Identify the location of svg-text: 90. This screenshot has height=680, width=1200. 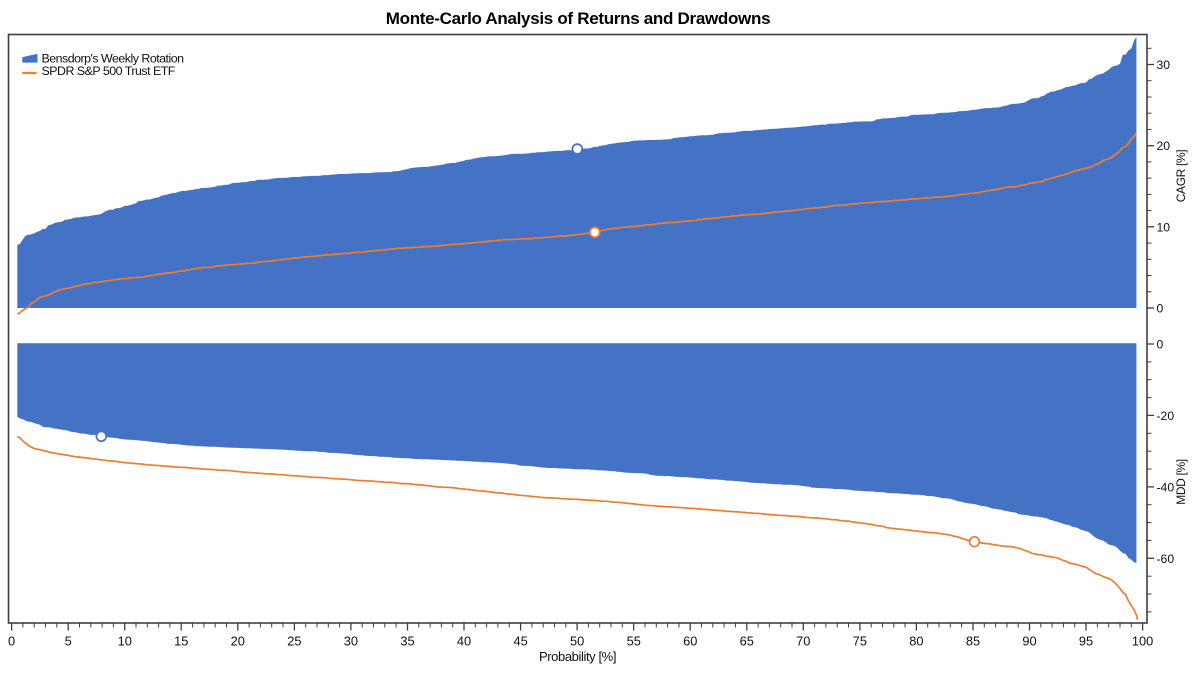
(1029, 641).